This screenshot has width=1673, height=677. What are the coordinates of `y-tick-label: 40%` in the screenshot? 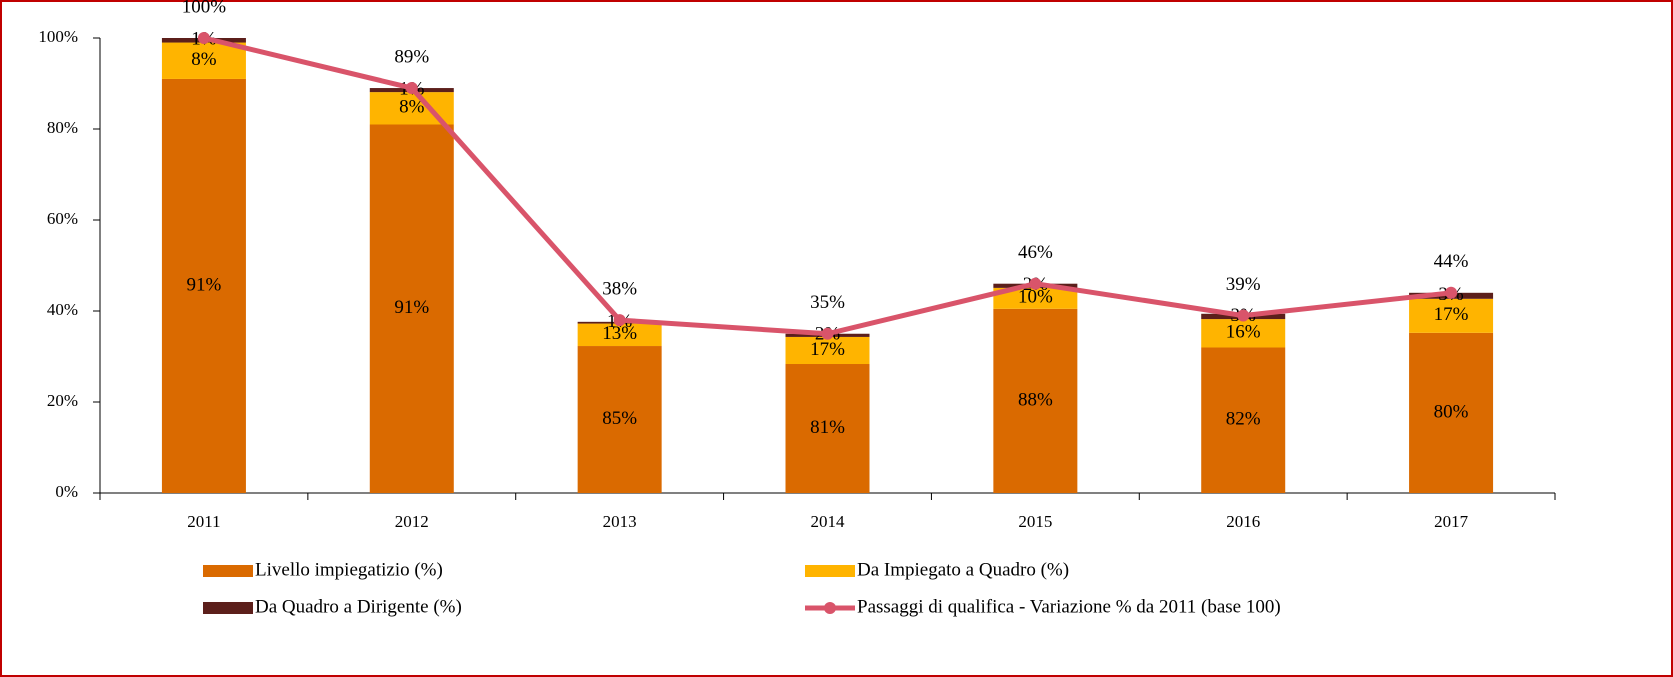 It's located at (62, 309).